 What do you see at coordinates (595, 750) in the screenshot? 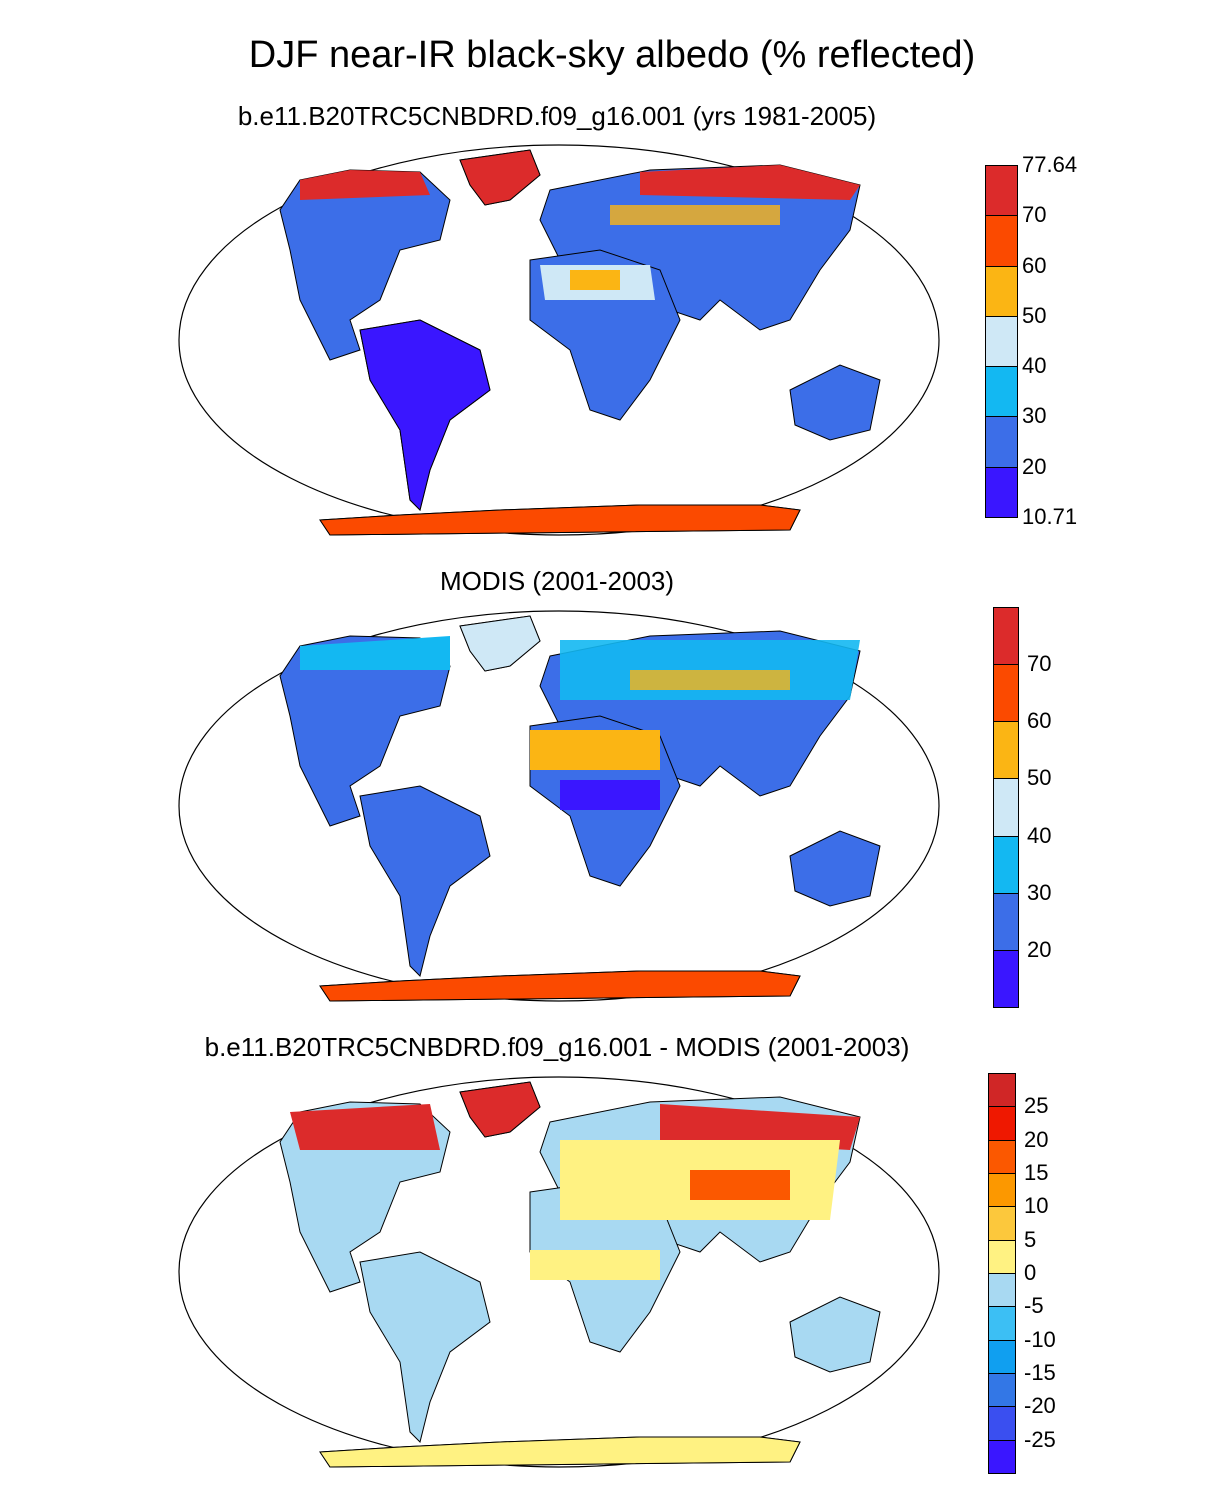
I see `panel-2-sahara` at bounding box center [595, 750].